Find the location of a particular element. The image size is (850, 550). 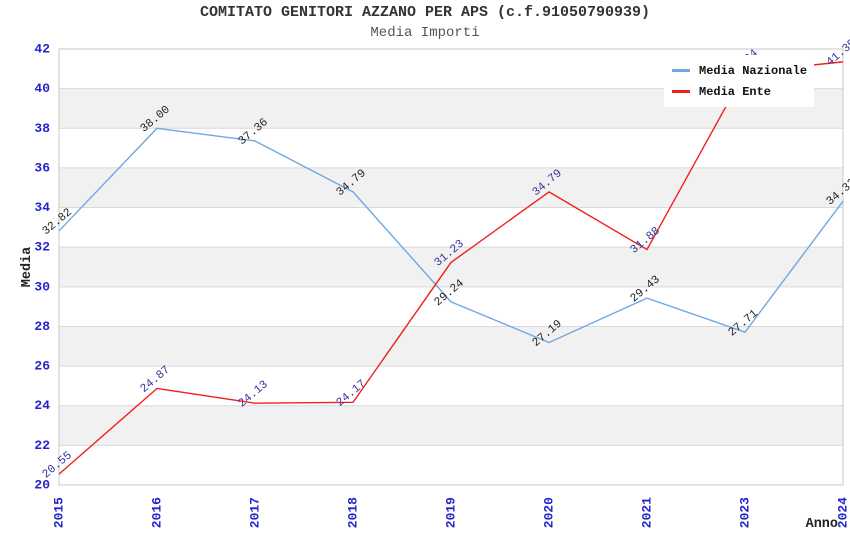

y-tick-label: 20 is located at coordinates (42, 485).